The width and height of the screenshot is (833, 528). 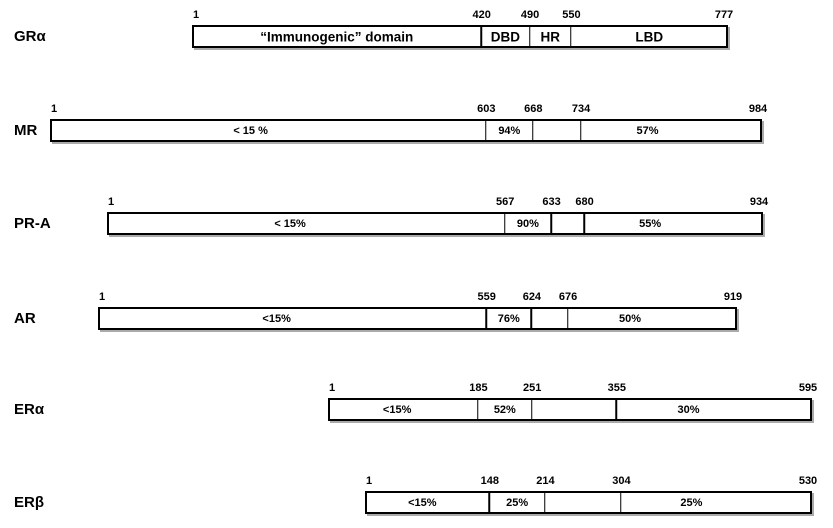 What do you see at coordinates (808, 481) in the screenshot?
I see `aa-position-marker: 530` at bounding box center [808, 481].